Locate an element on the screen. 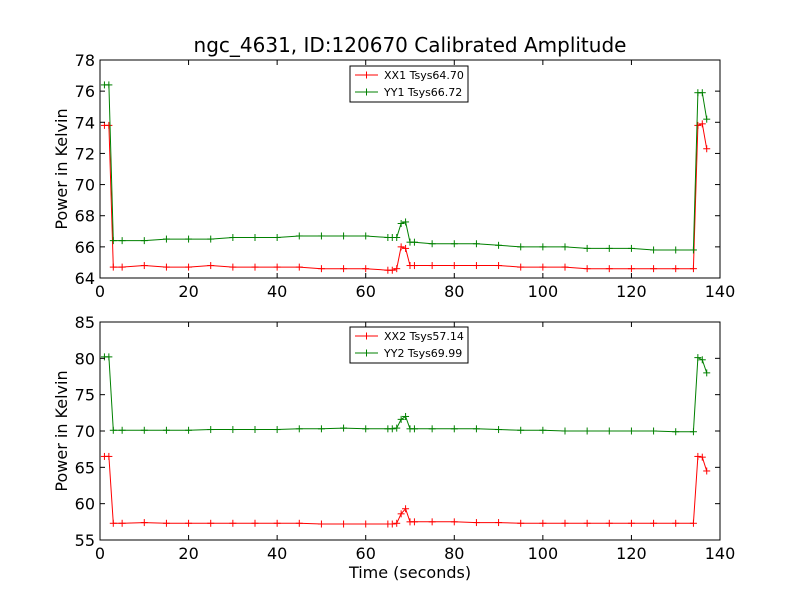 The width and height of the screenshot is (800, 600). top-x-tick-label: 0 is located at coordinates (100, 291).